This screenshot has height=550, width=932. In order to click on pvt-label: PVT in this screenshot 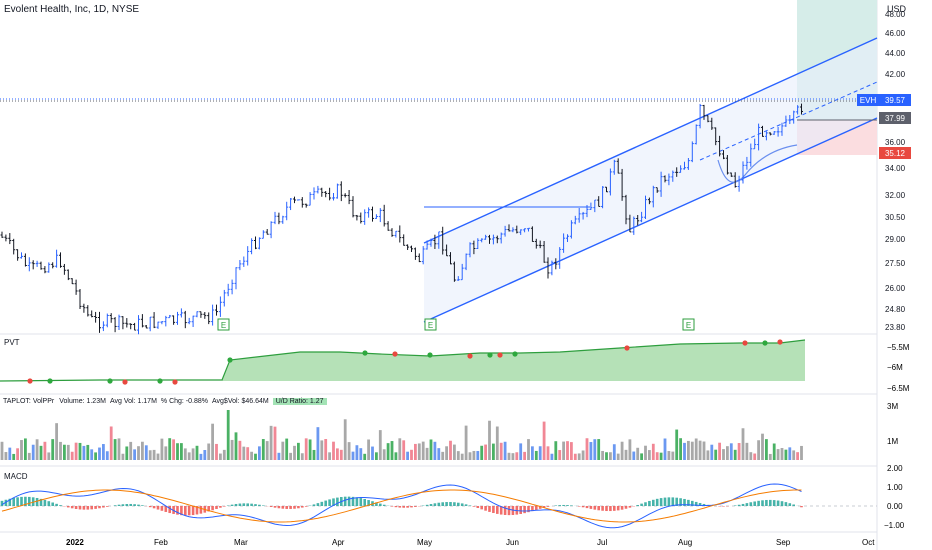, I will do `click(12, 342)`.